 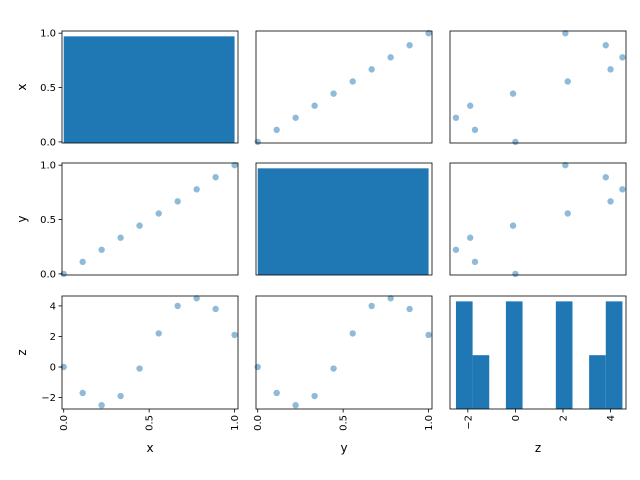 What do you see at coordinates (53, 337) in the screenshot?
I see `ytick-label-z-2: 2` at bounding box center [53, 337].